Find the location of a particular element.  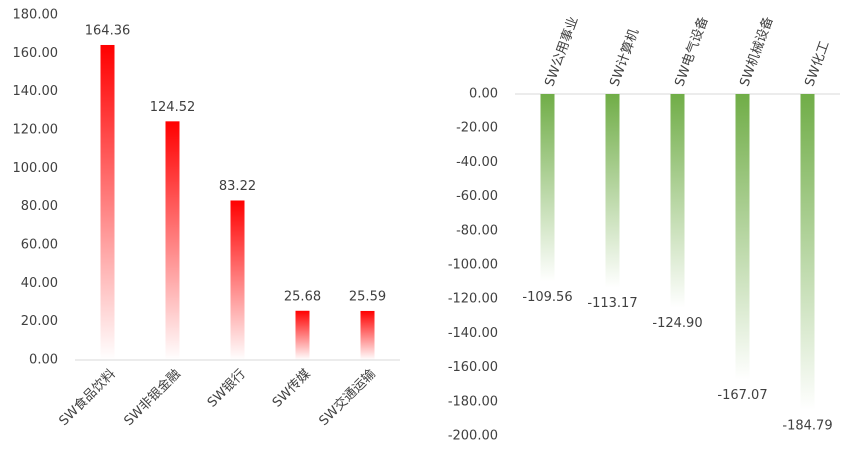

y-tick-label: 160.00 is located at coordinates (36, 53).